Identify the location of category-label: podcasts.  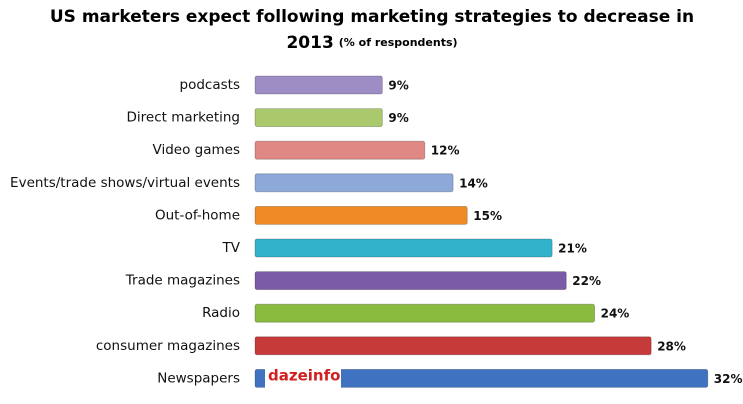
(210, 85).